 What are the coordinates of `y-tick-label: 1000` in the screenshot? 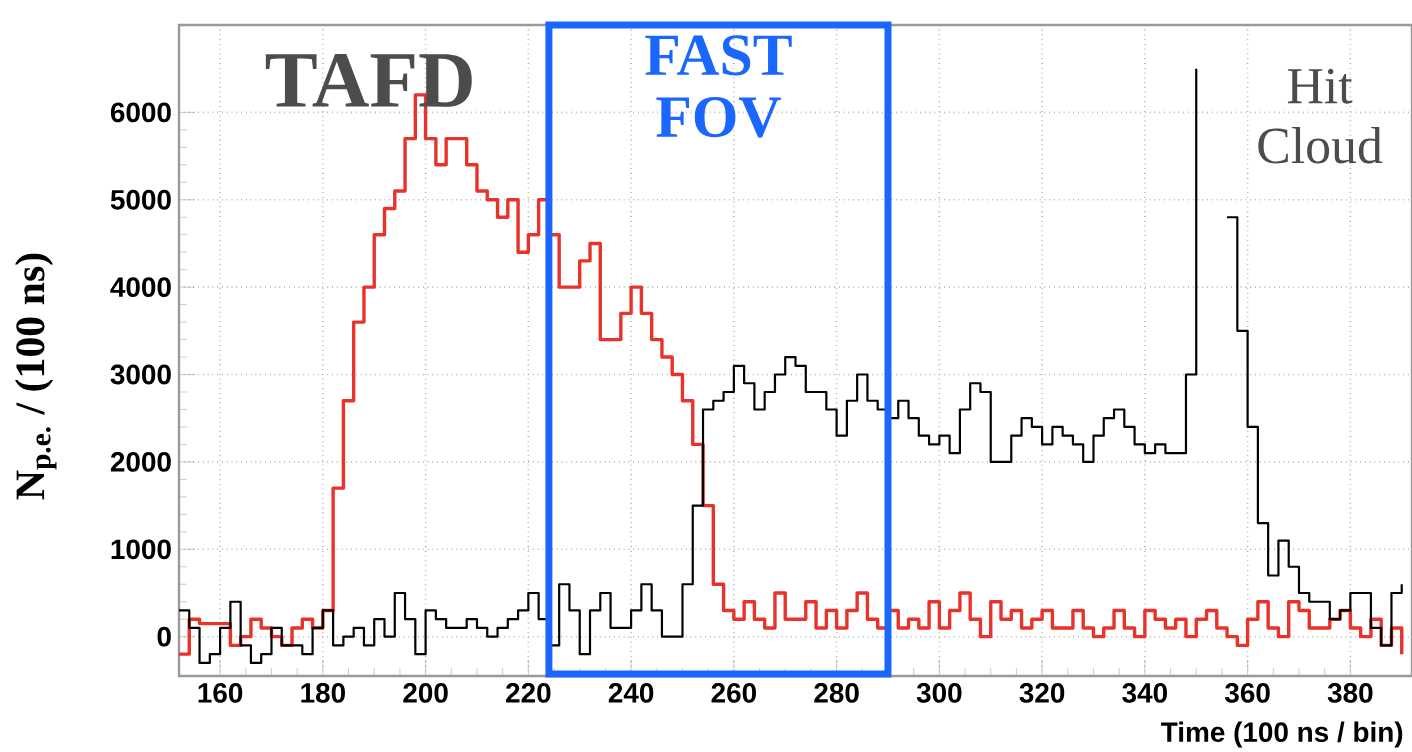 It's located at (141, 549).